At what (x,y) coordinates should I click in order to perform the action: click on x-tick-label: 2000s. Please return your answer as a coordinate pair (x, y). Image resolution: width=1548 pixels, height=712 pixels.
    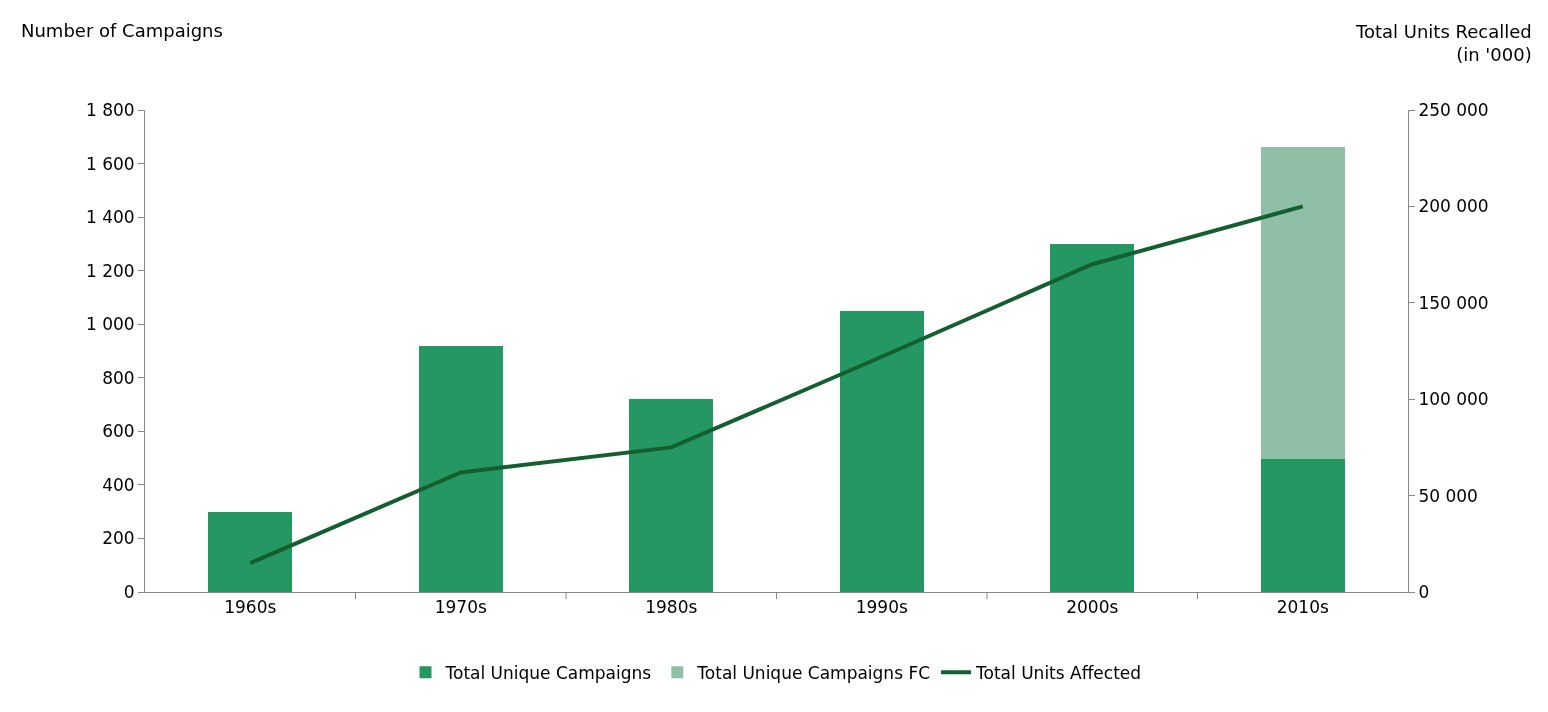
    Looking at the image, I should click on (1092, 607).